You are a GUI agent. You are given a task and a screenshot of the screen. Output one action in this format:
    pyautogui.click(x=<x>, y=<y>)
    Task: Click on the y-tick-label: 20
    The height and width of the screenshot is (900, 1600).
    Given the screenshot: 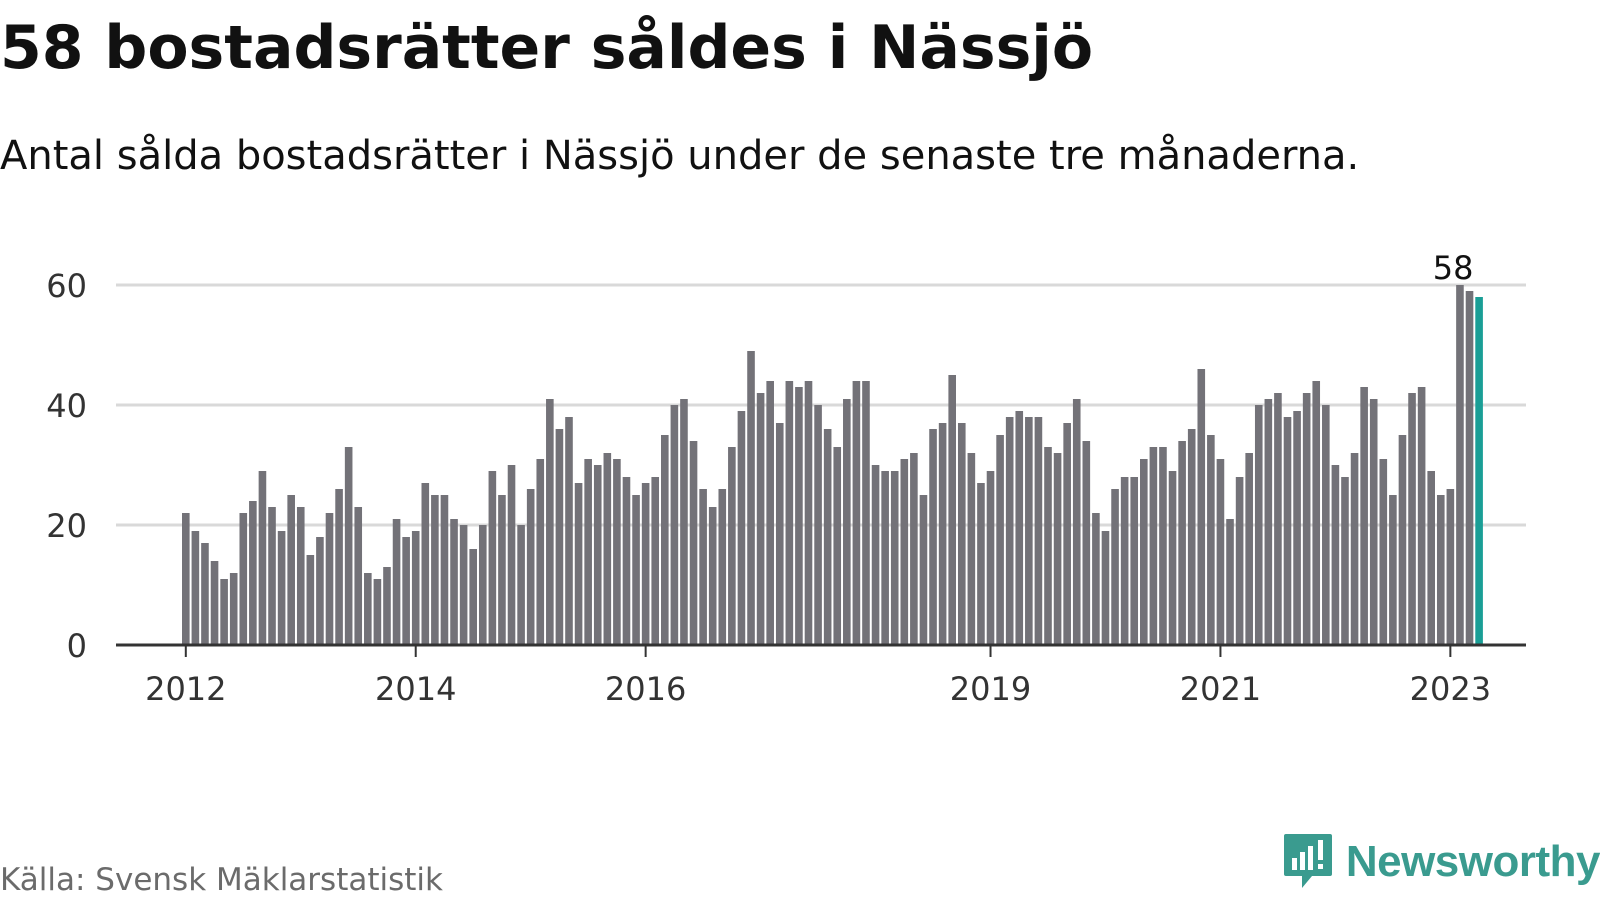 What is the action you would take?
    pyautogui.click(x=66, y=526)
    